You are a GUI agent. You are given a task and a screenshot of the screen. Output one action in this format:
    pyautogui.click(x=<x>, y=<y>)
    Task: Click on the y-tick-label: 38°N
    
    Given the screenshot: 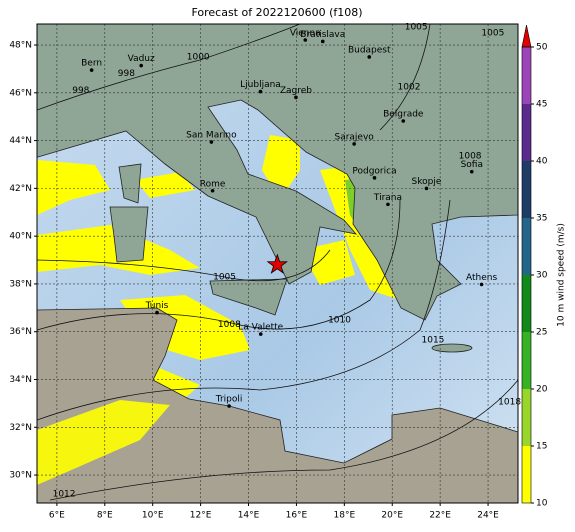 What is the action you would take?
    pyautogui.click(x=20, y=284)
    